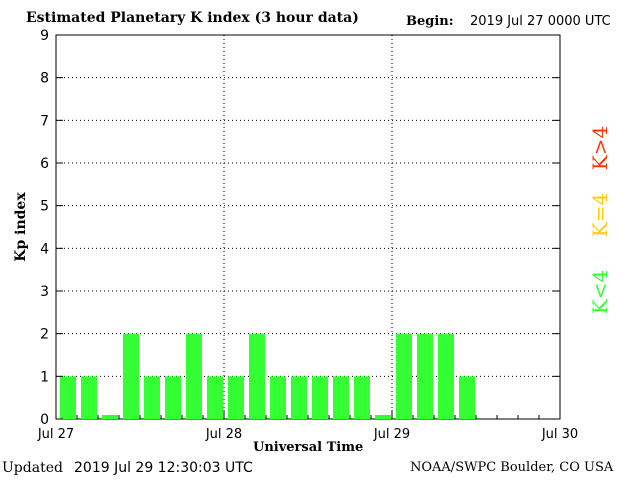  I want to click on begin-timestamp: 2019 Jul 27 0000 UTC, so click(540, 21).